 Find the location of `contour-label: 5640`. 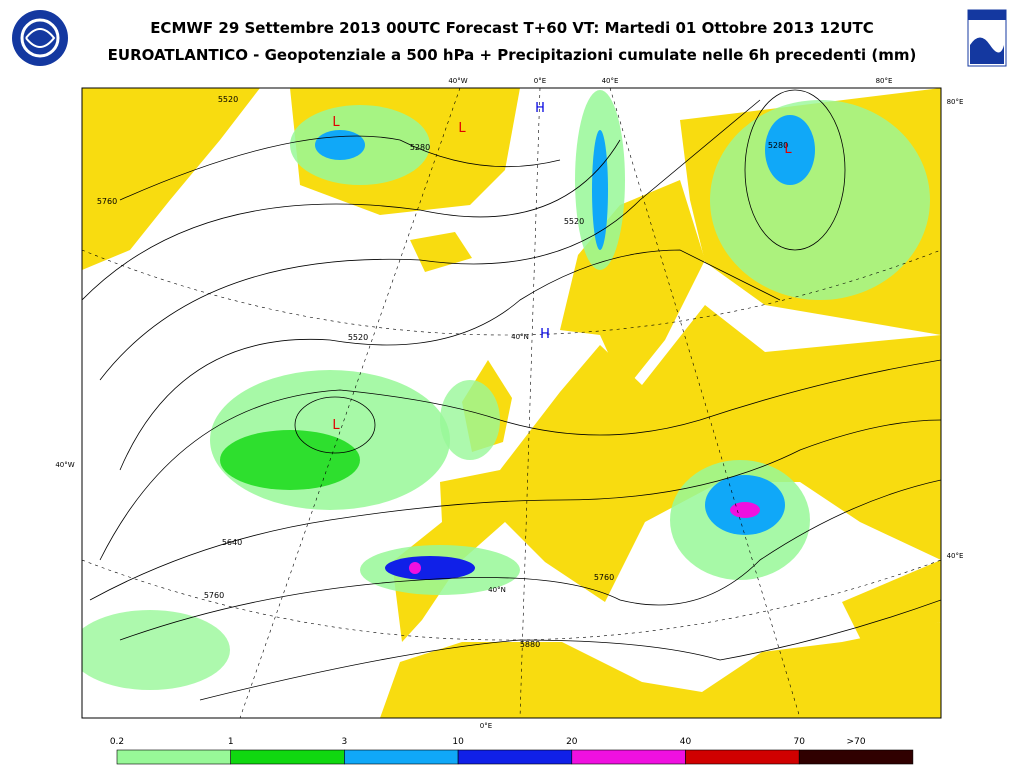

contour-label: 5640 is located at coordinates (232, 542).